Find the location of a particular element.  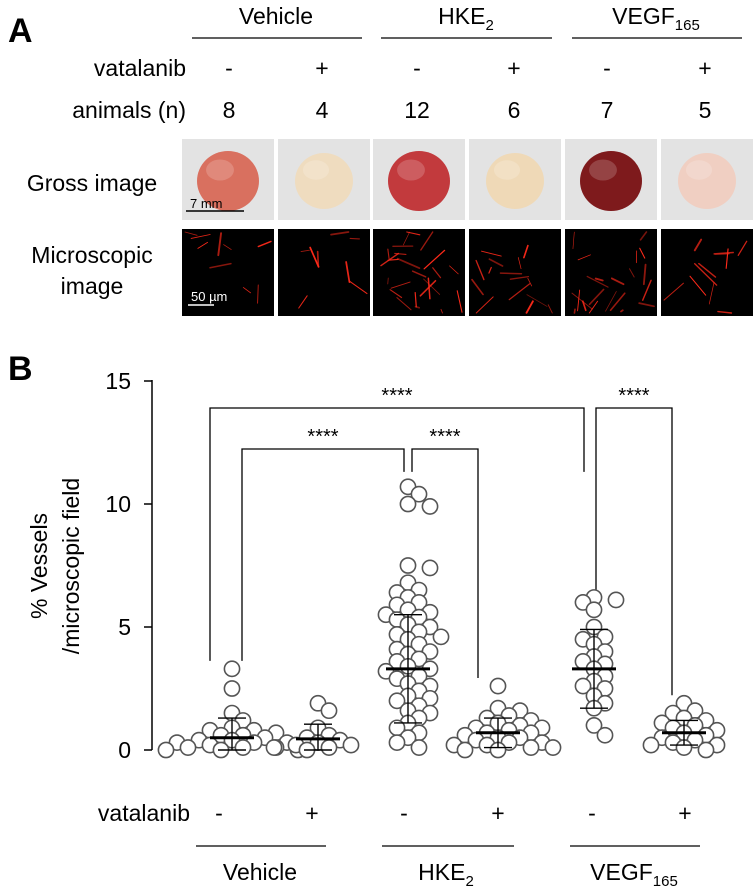

x-group-vehicle-name: Vehicle is located at coordinates (260, 872).